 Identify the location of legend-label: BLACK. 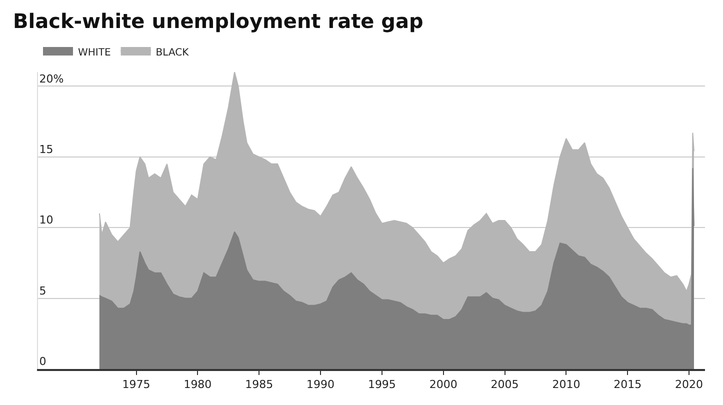
(173, 52).